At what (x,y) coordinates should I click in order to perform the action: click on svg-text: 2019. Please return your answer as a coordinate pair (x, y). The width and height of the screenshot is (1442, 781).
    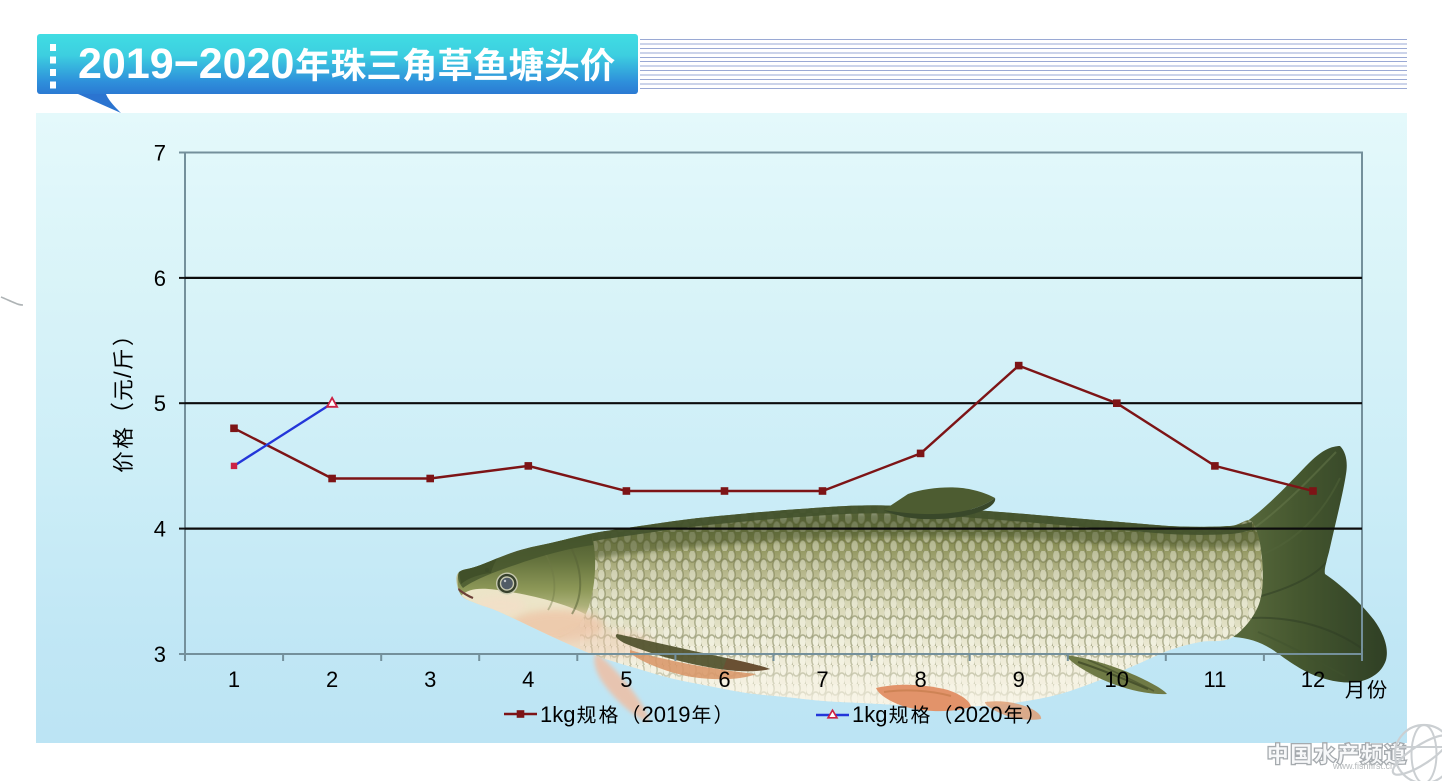
    Looking at the image, I should click on (666, 714).